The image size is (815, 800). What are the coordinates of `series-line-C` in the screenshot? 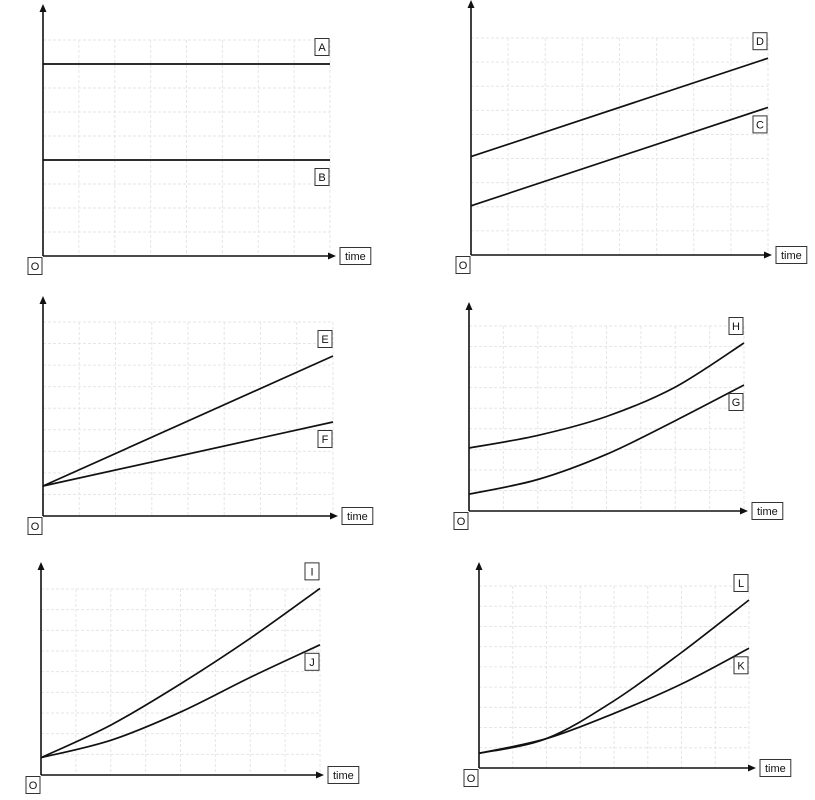 It's located at (619, 156).